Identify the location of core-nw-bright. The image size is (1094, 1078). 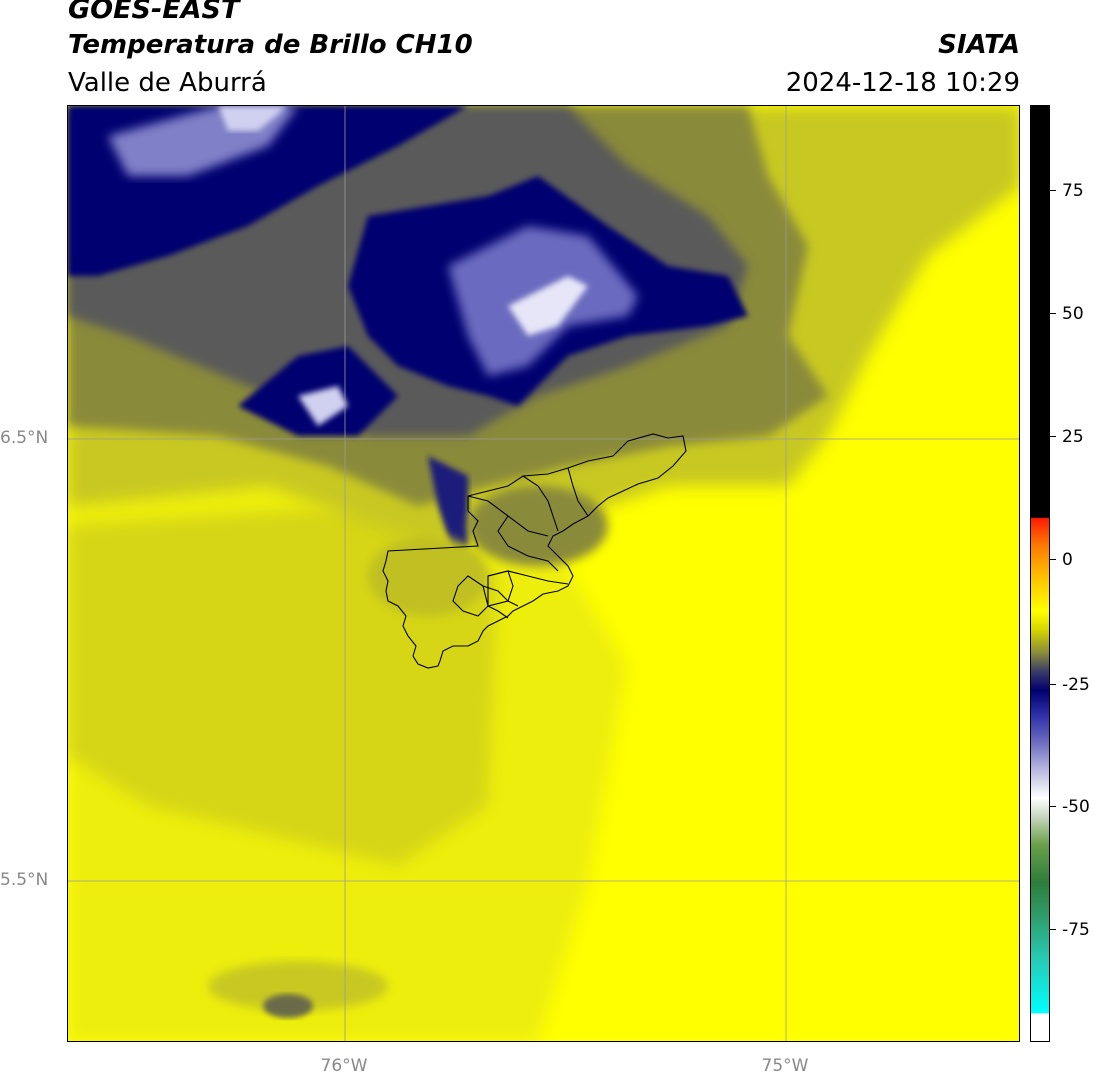
(253, 118).